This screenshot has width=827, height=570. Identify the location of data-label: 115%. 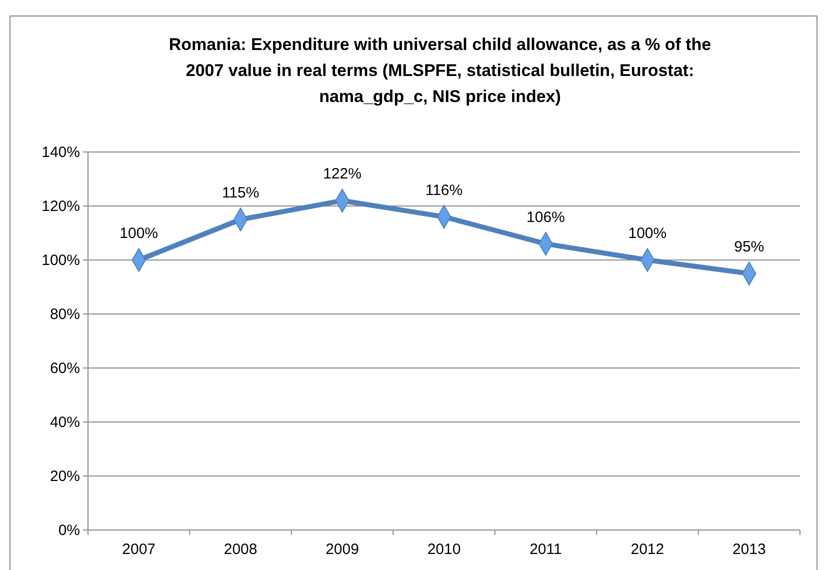
(241, 193).